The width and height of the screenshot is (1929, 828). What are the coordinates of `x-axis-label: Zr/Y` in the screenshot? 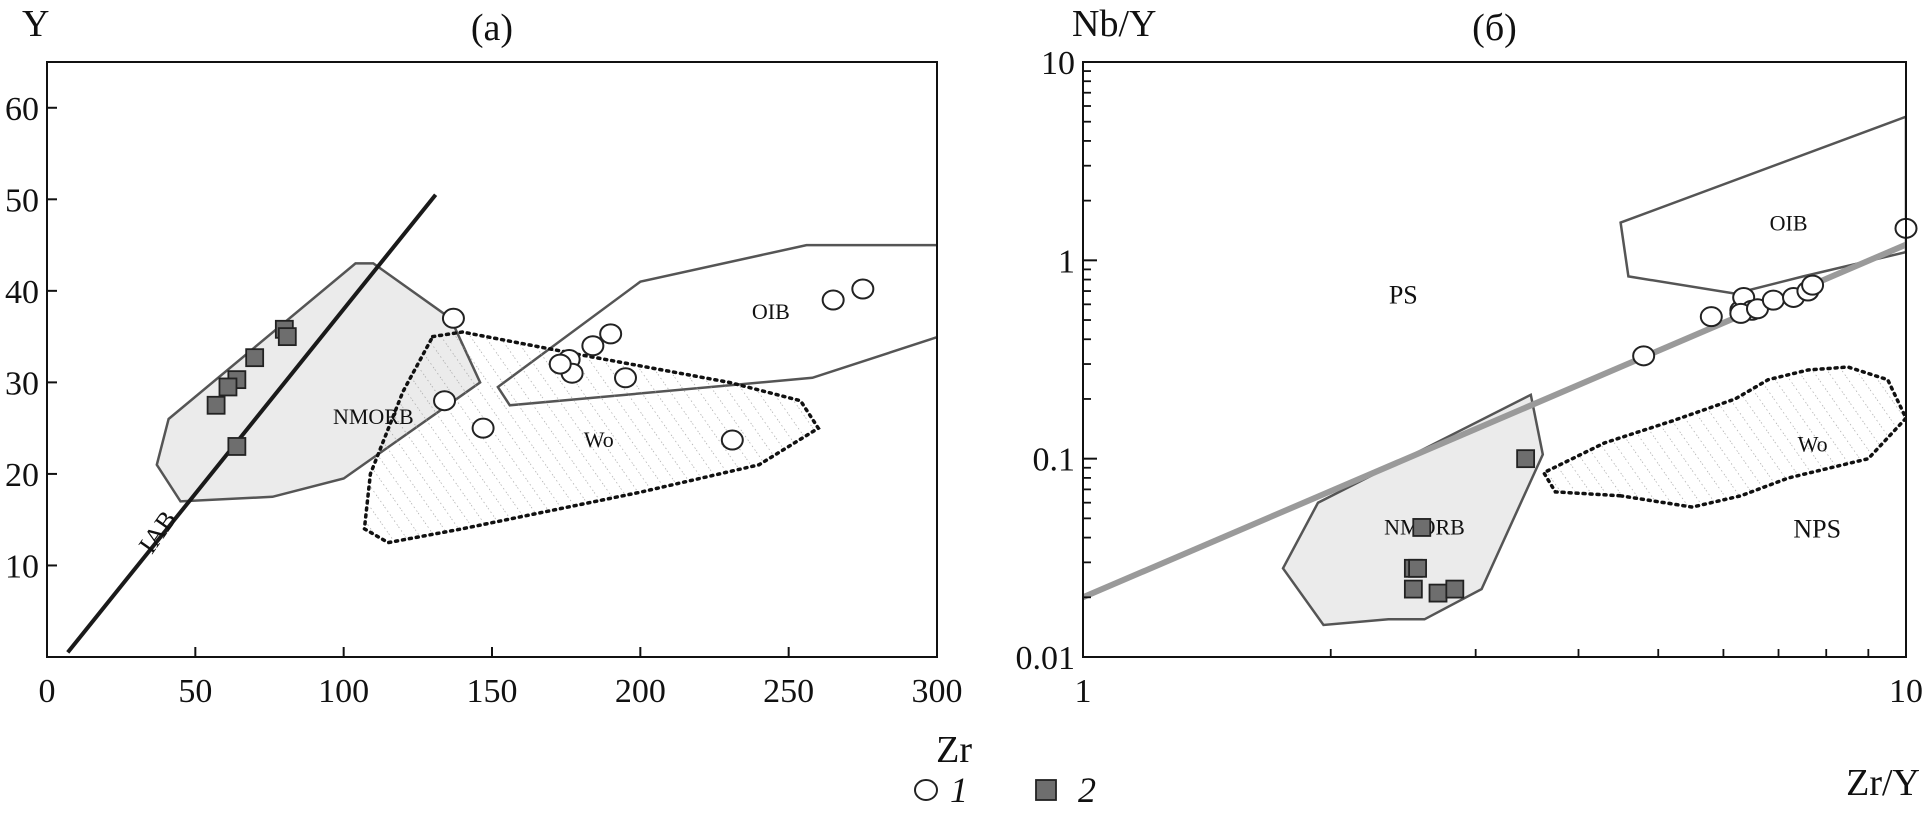 It's located at (1883, 783).